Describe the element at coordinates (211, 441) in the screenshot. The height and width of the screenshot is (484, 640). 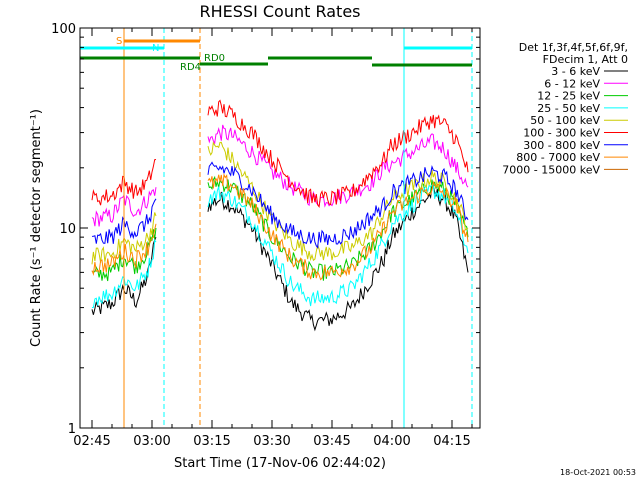
I see `x-tick-label-2: 03:15` at that location.